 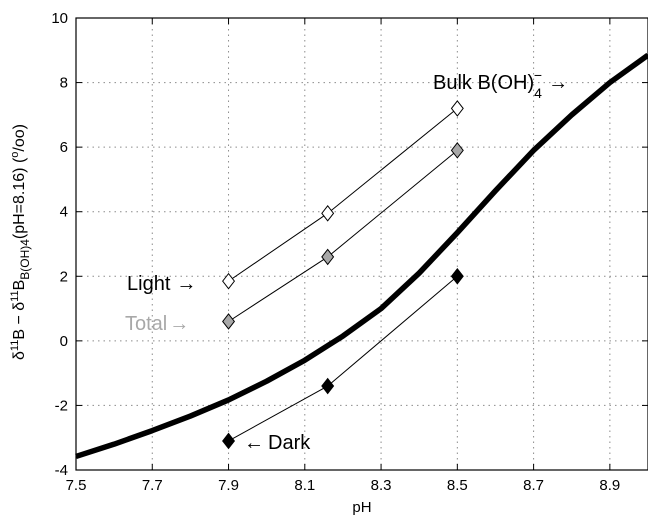 I want to click on y-tick-label: 4, so click(x=64, y=212).